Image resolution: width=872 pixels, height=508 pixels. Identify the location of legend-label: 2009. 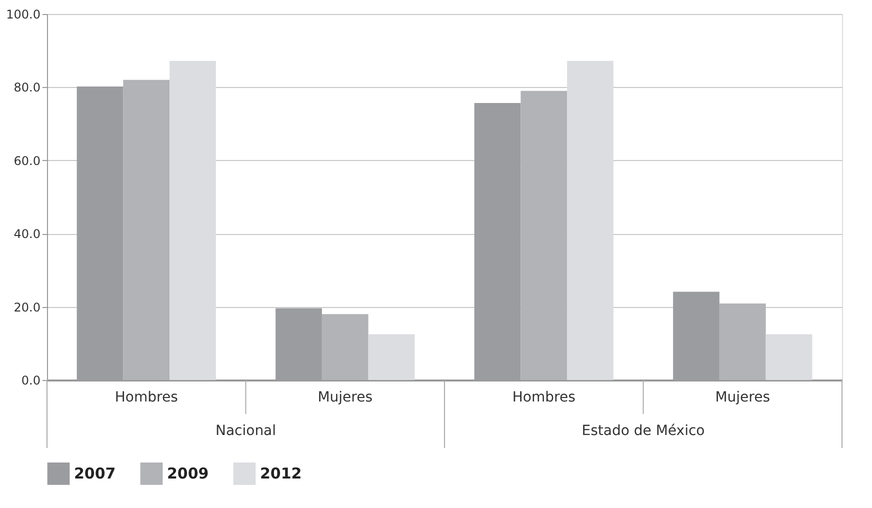
(188, 473).